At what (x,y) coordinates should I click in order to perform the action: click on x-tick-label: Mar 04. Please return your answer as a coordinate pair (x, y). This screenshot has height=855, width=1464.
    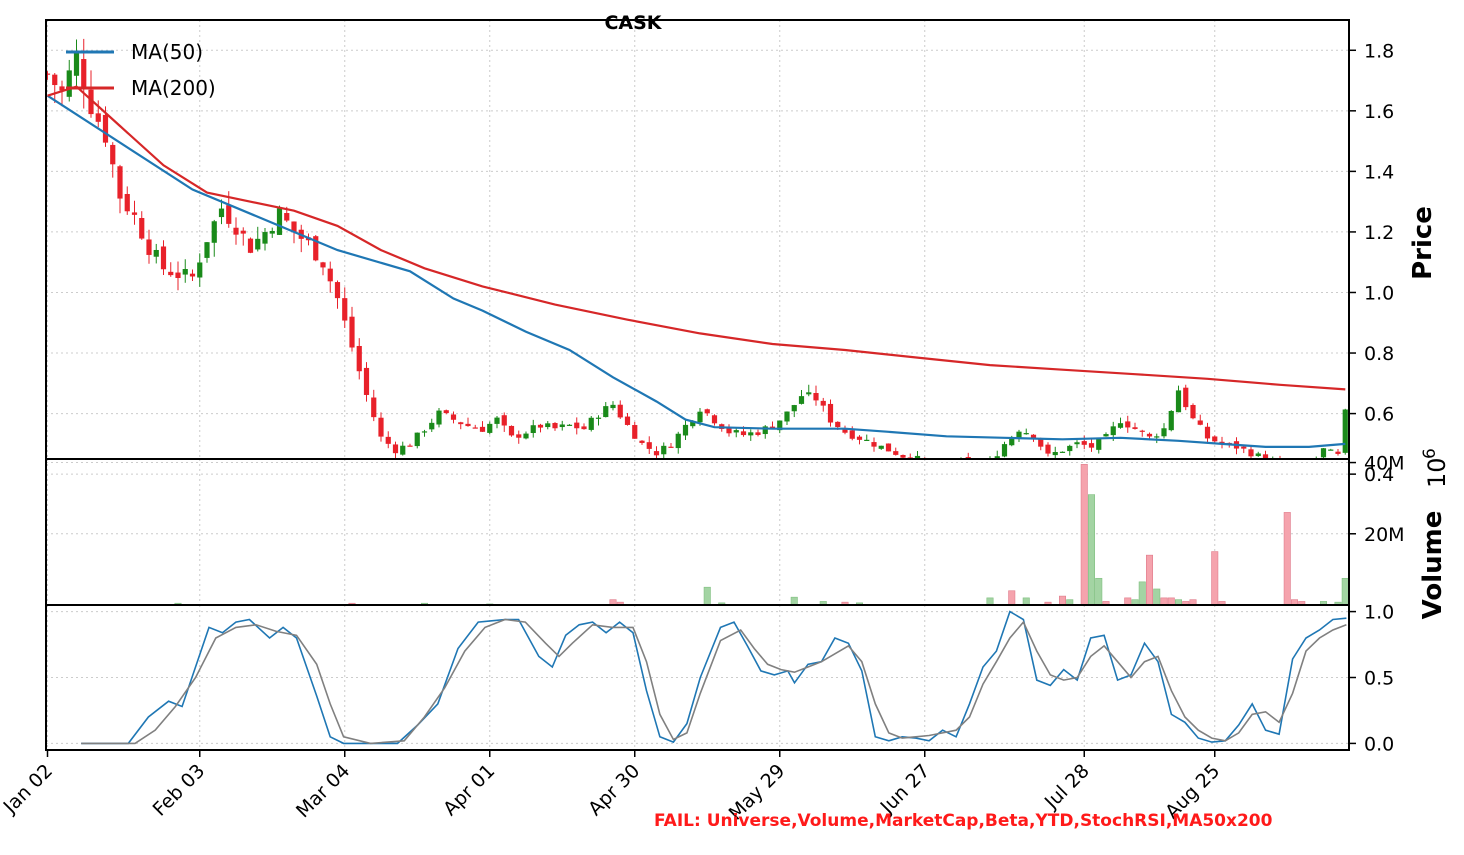
    Looking at the image, I should click on (323, 791).